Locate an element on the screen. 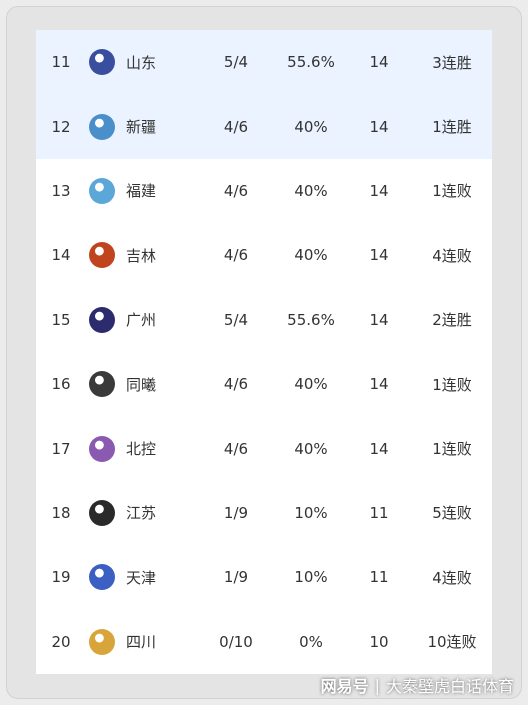 The width and height of the screenshot is (528, 705). team-name-cell: 江苏 is located at coordinates (141, 513).